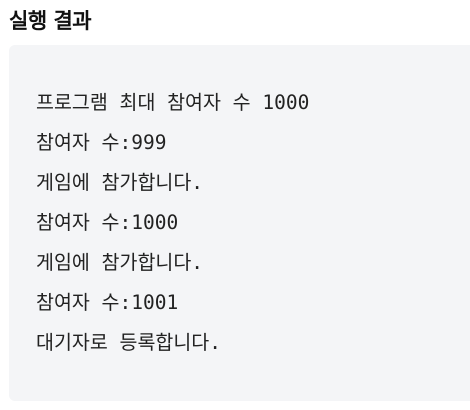 This screenshot has width=470, height=410. What do you see at coordinates (107, 222) in the screenshot?
I see `output-line: 참여자 수:1000` at bounding box center [107, 222].